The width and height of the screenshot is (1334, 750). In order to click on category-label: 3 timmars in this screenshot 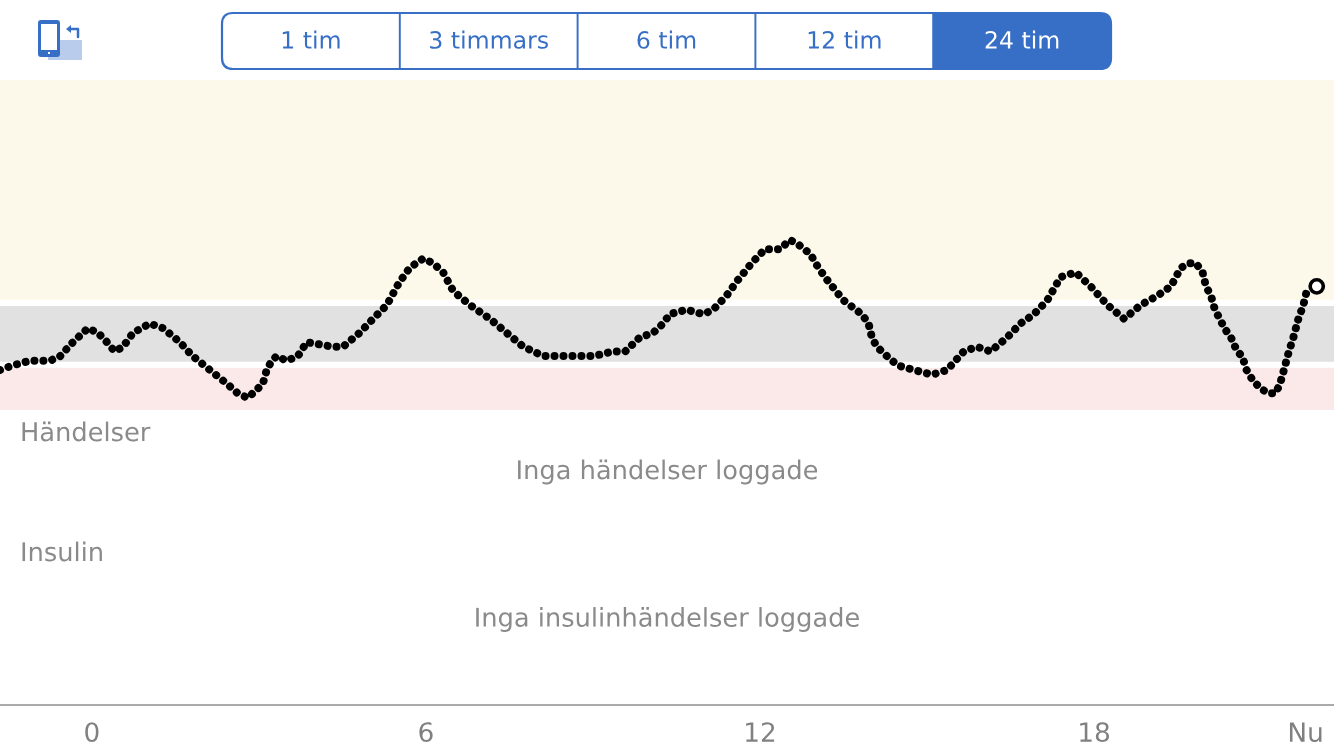, I will do `click(489, 39)`.